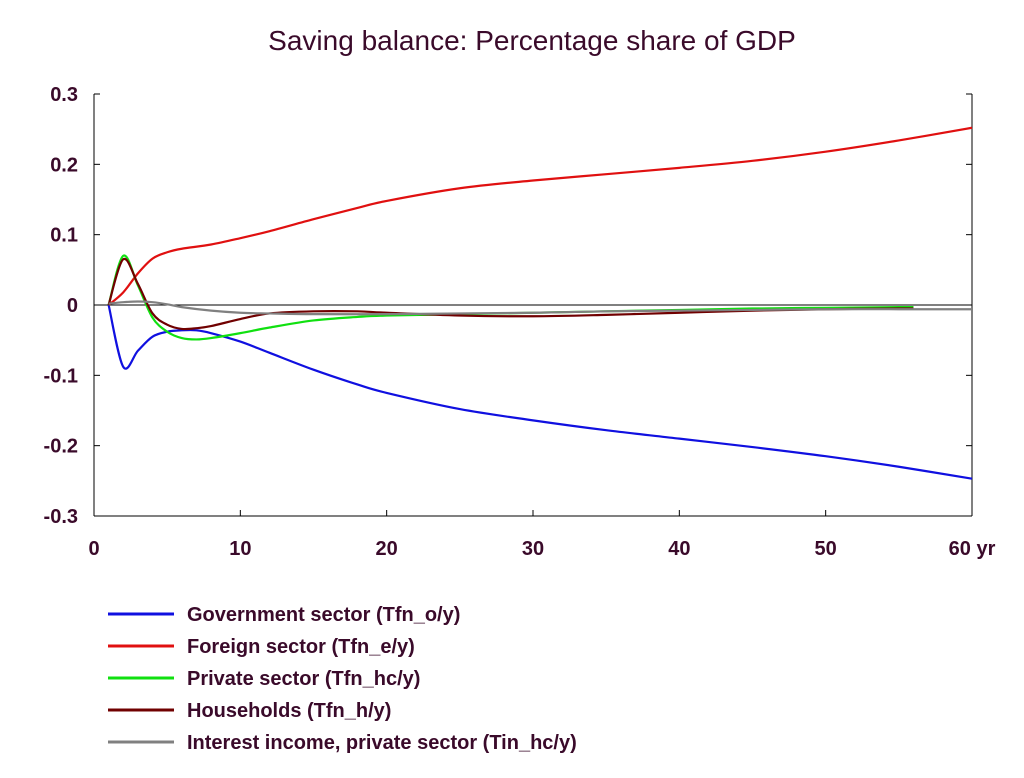 The width and height of the screenshot is (1024, 778). Describe the element at coordinates (679, 549) in the screenshot. I see `x-tick-label: 40` at that location.